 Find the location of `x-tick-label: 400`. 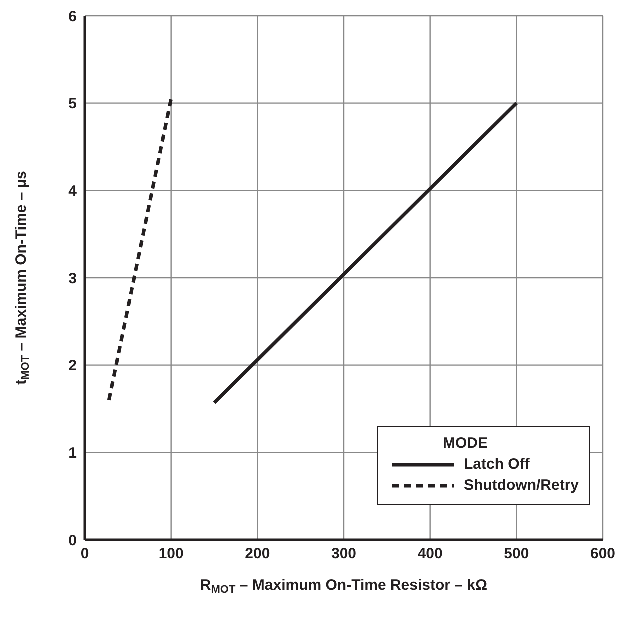

x-tick-label: 400 is located at coordinates (430, 554).